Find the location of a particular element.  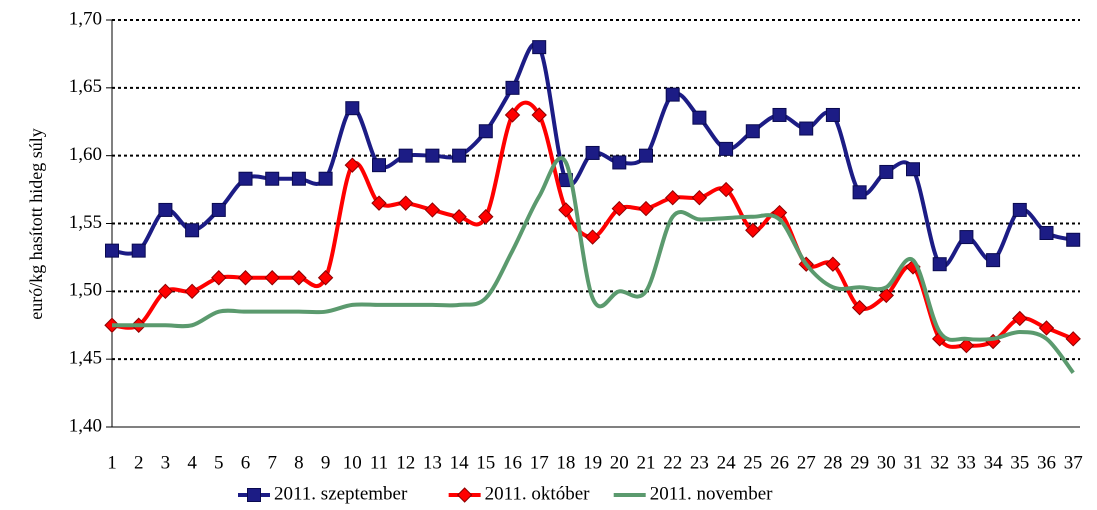

legend-item: 2011. november is located at coordinates (693, 493).